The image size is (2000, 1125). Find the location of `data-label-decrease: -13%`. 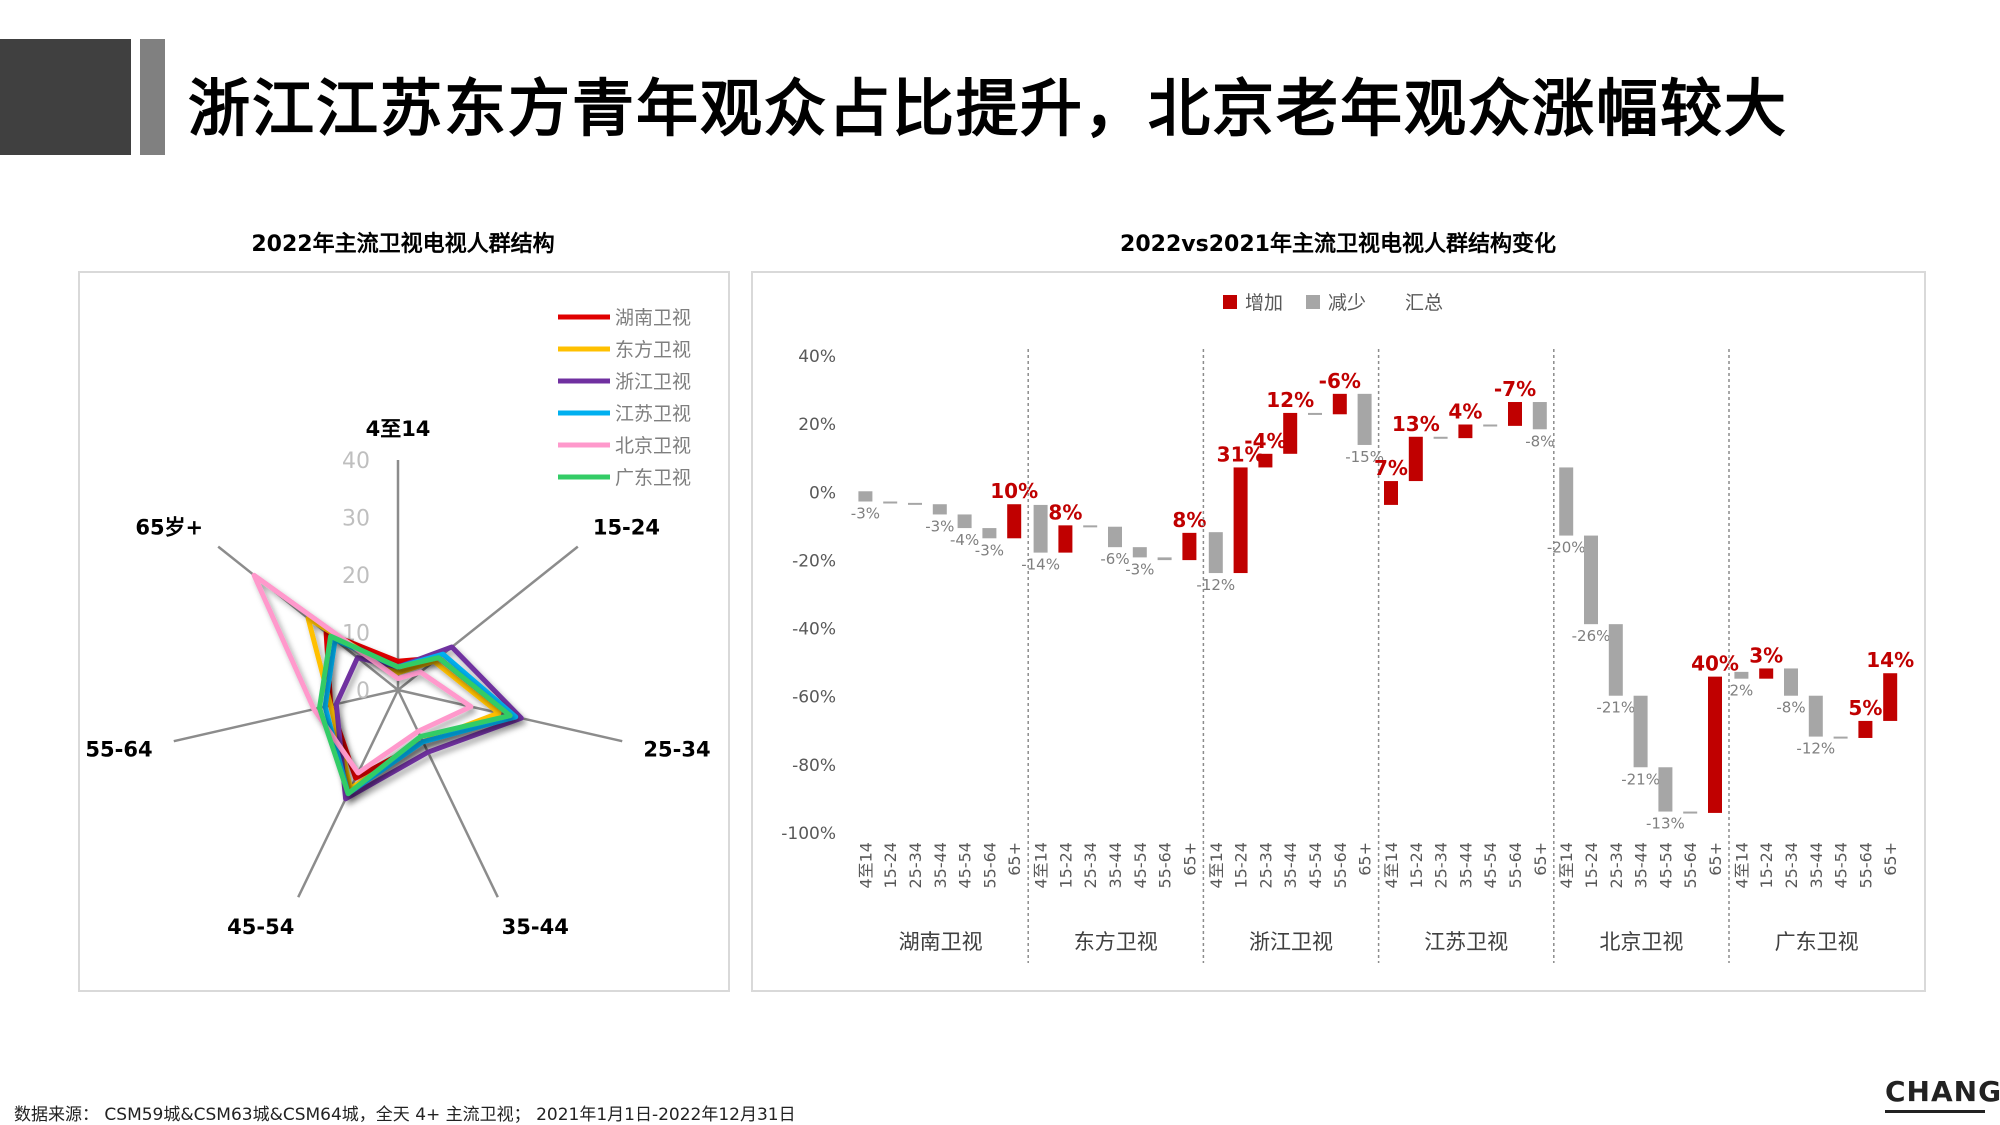

data-label-decrease: -13% is located at coordinates (1665, 824).